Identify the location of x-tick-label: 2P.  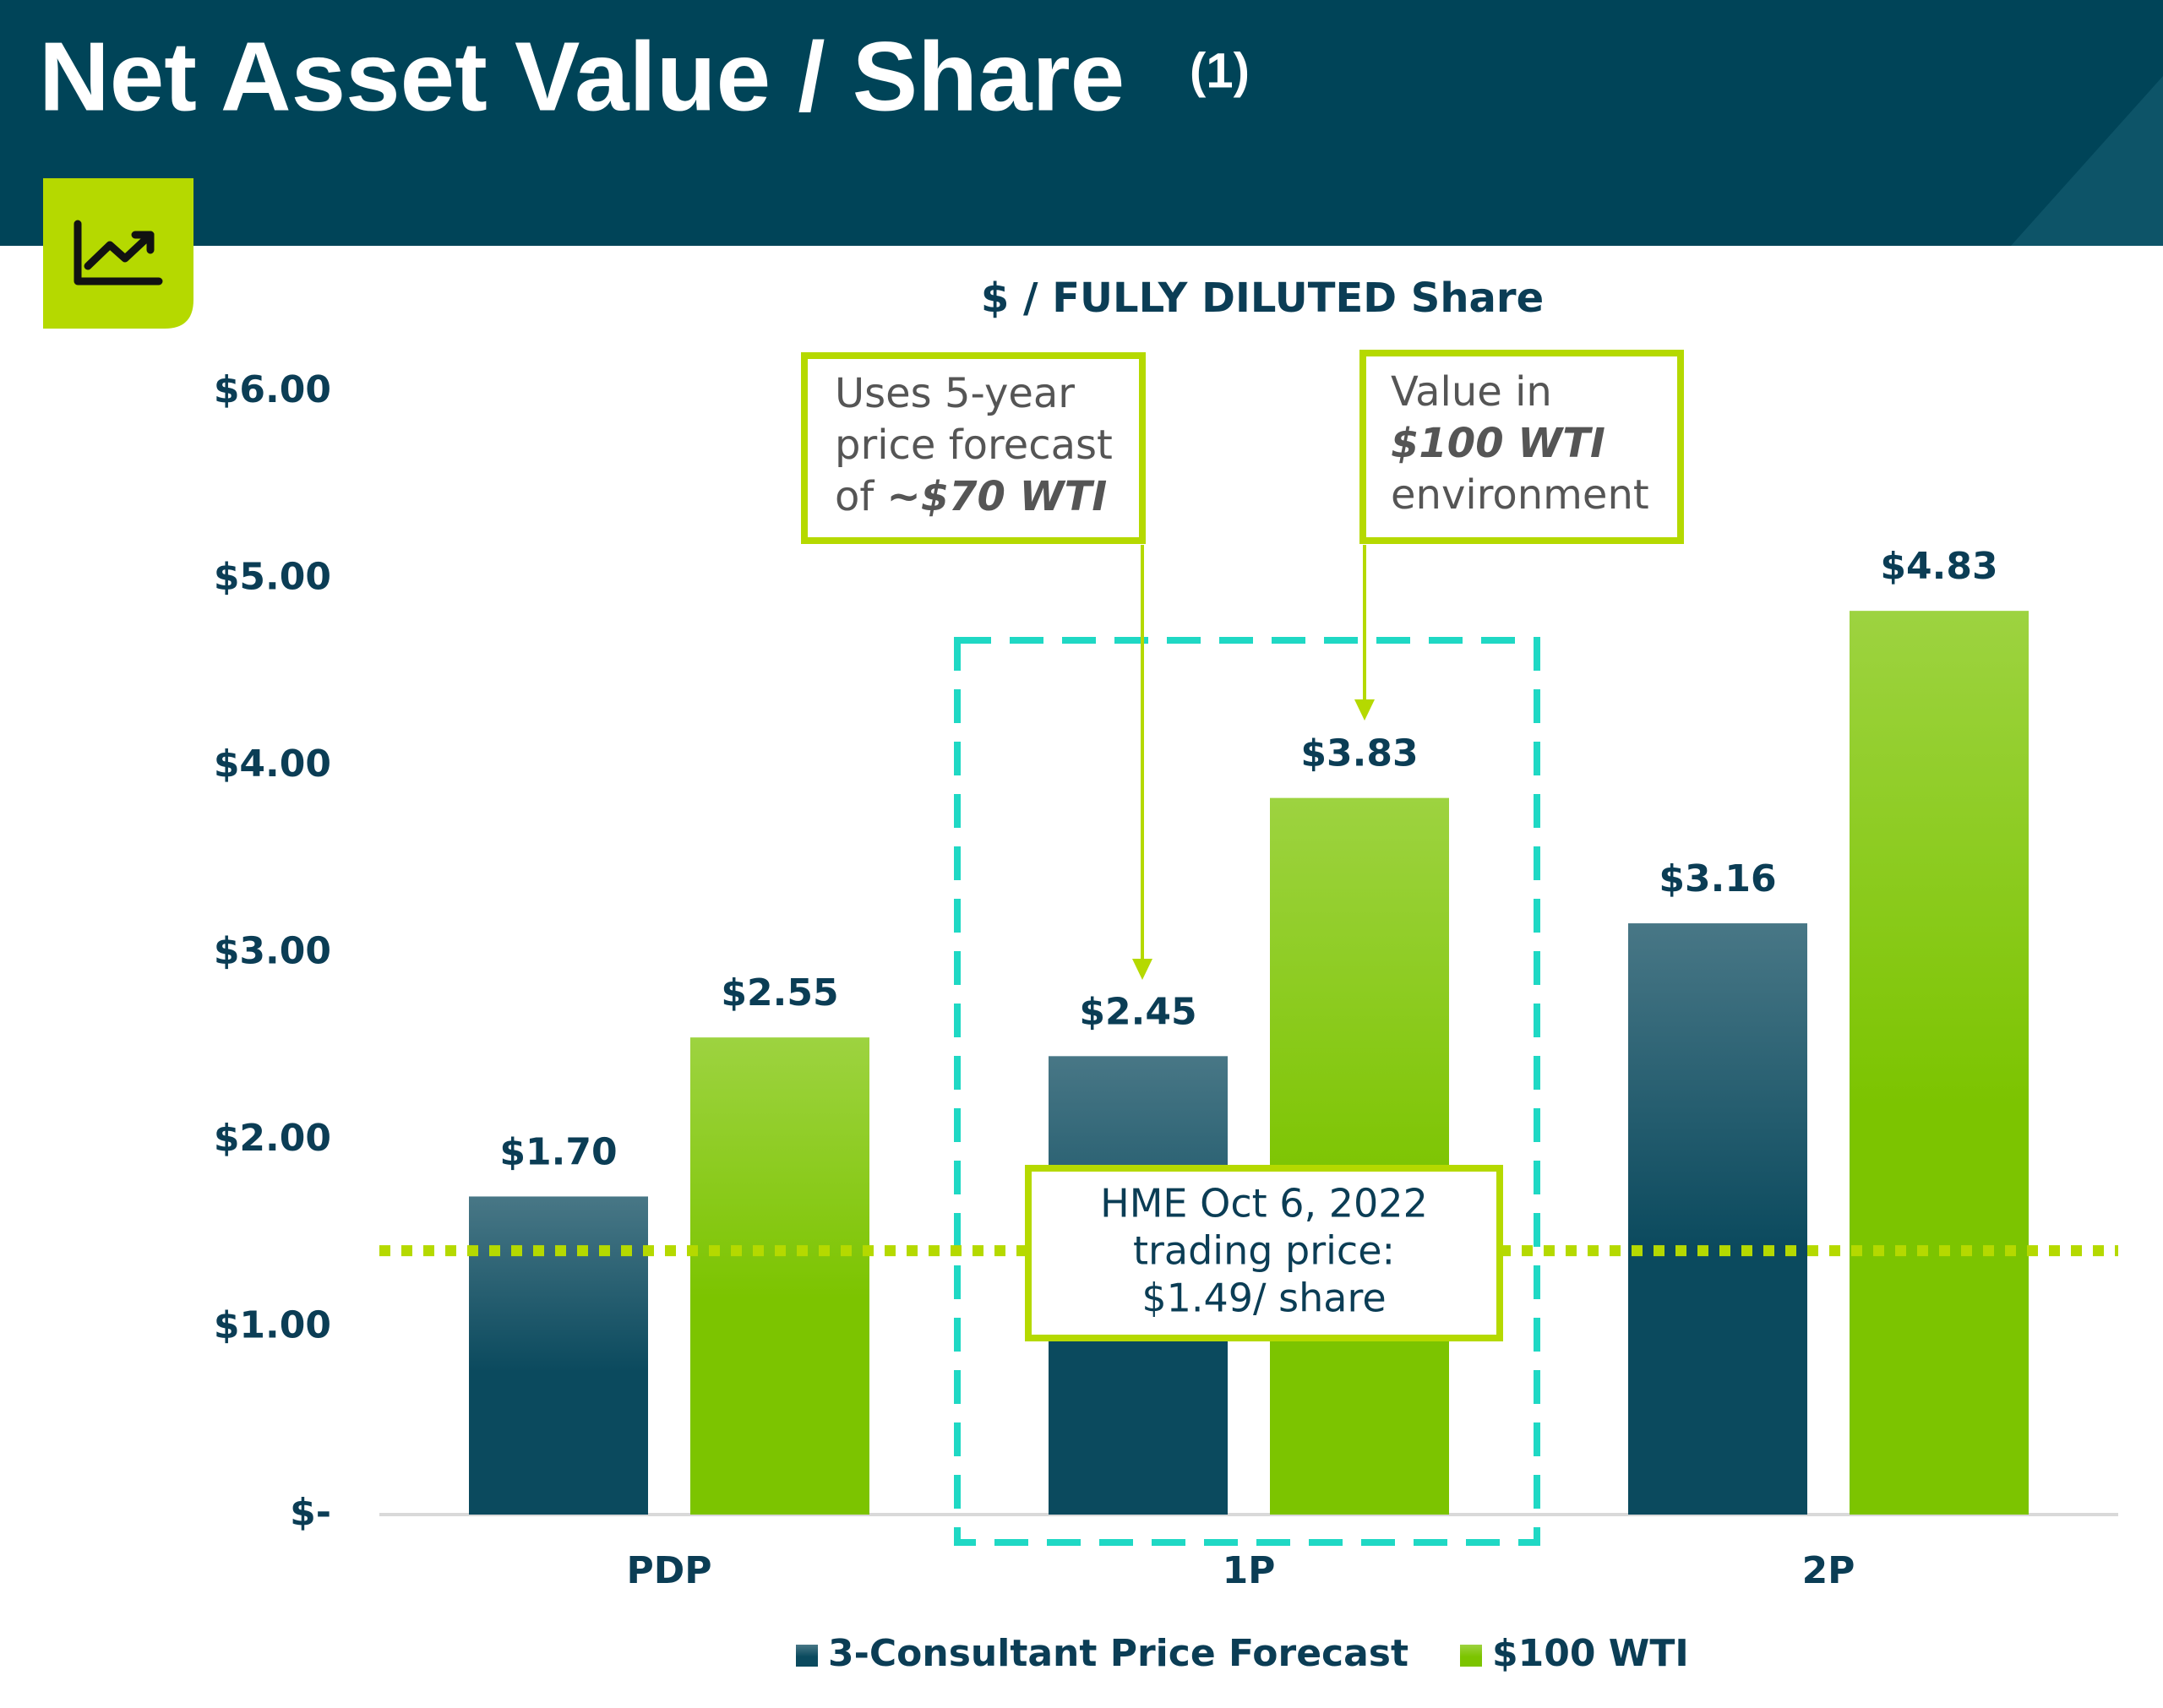
(1828, 1570).